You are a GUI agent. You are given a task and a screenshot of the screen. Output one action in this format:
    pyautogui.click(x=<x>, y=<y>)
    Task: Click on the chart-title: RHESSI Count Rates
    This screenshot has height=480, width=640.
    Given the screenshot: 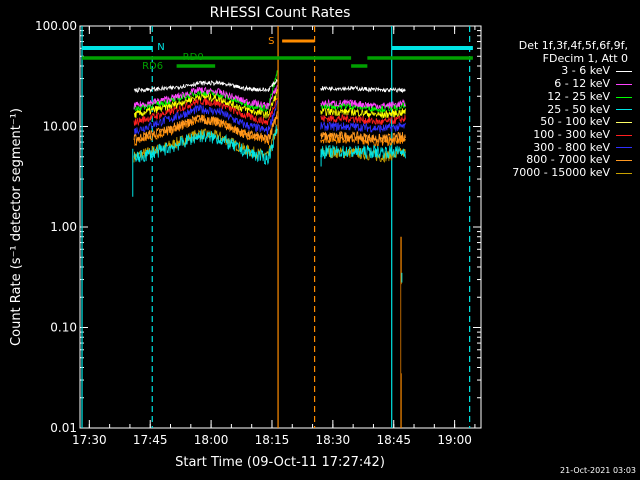 What is the action you would take?
    pyautogui.click(x=280, y=13)
    